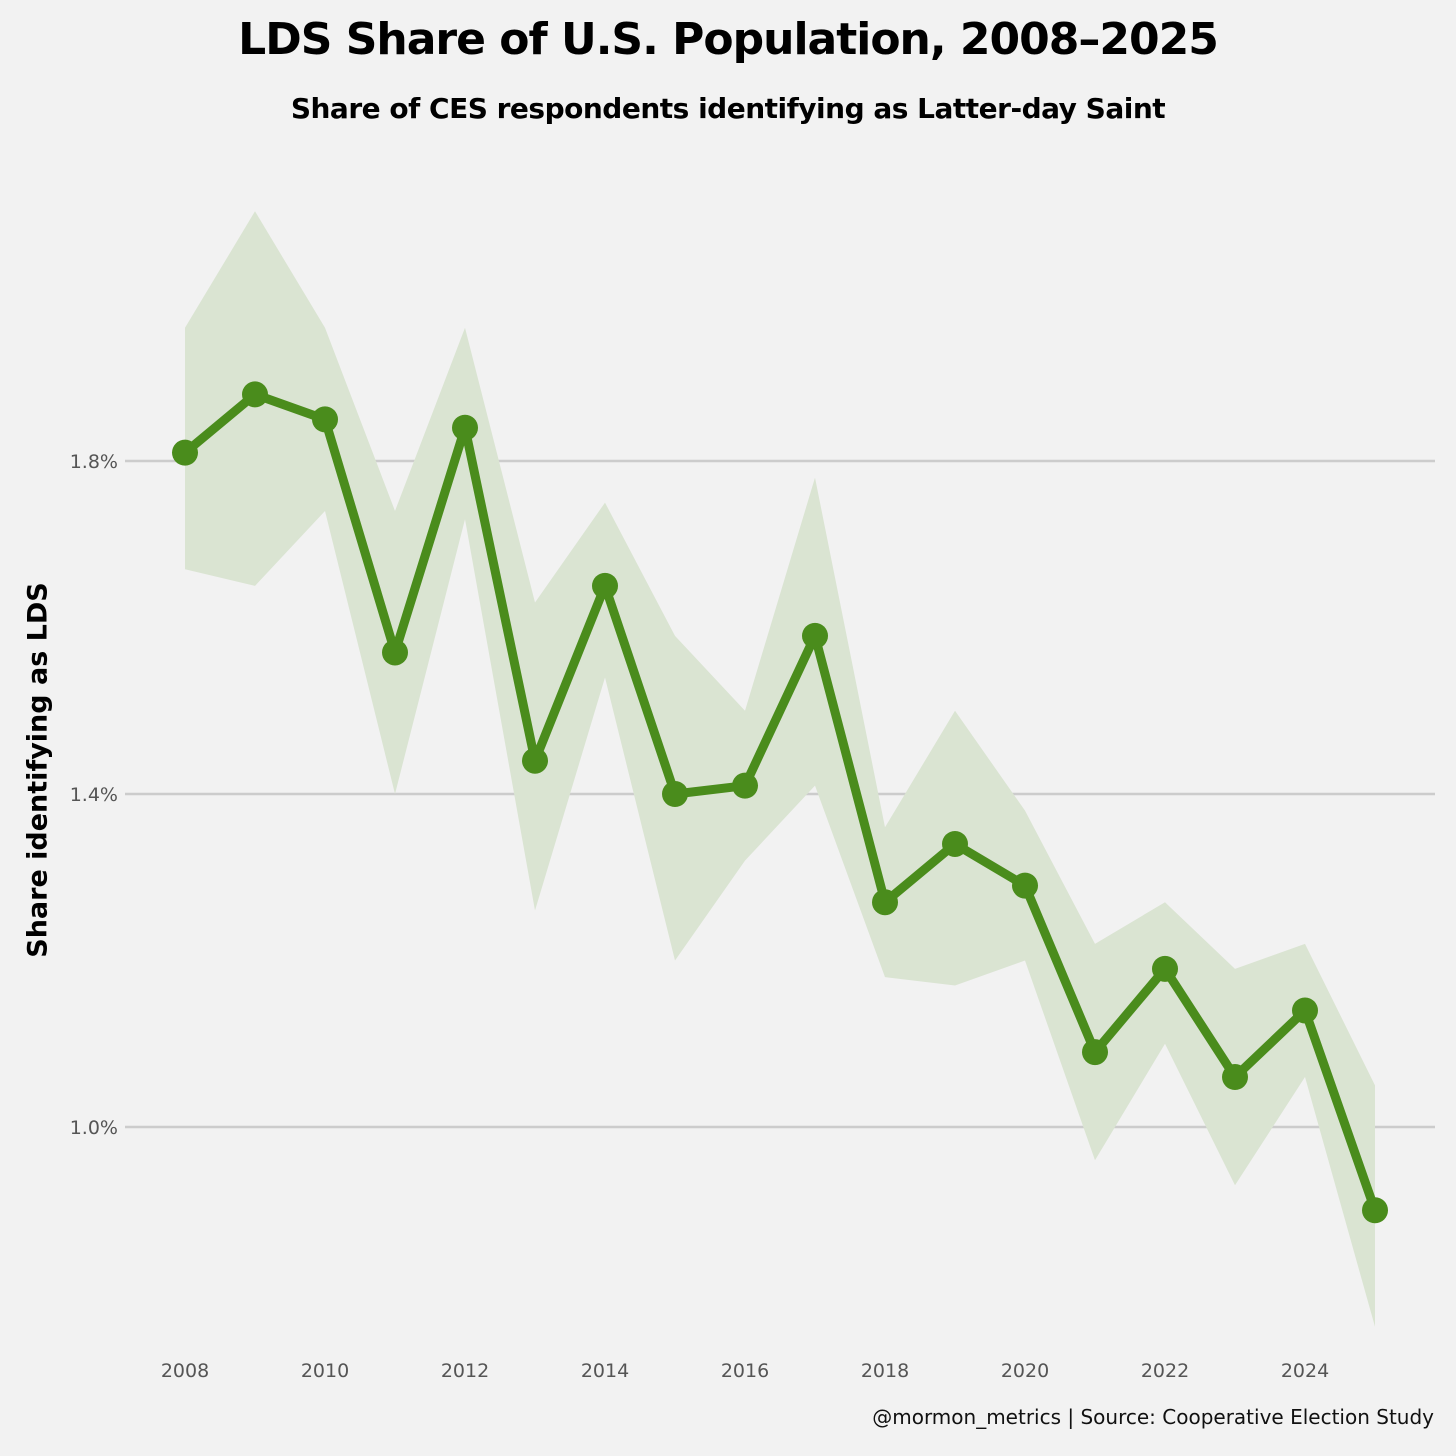 The width and height of the screenshot is (1456, 1456). I want to click on y-tick-label: 1.0%, so click(94, 1128).